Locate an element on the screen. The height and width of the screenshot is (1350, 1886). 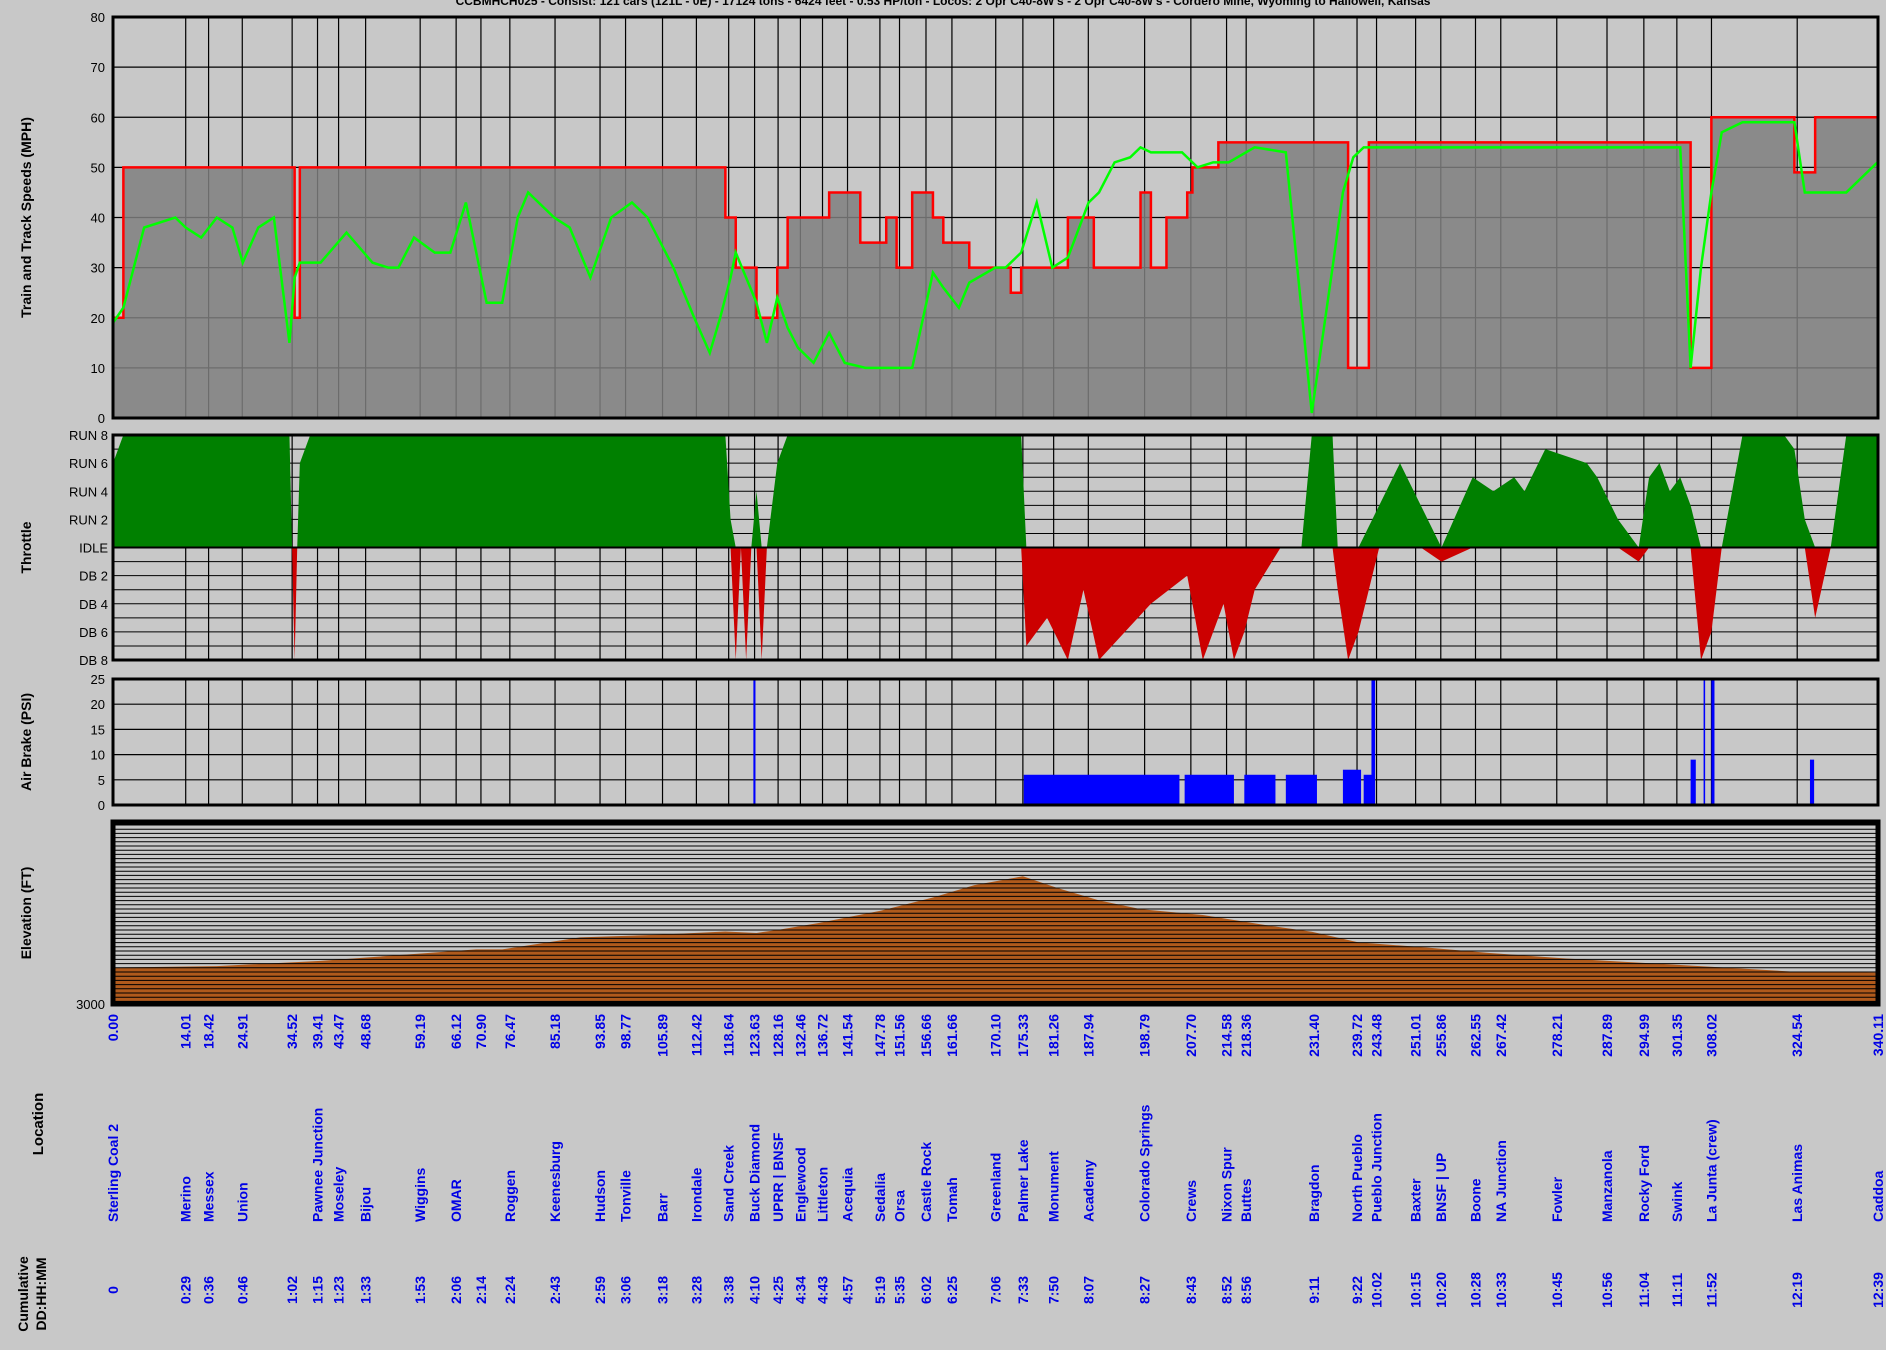
station-cumulative-time: 7:33 is located at coordinates (1023, 1290).